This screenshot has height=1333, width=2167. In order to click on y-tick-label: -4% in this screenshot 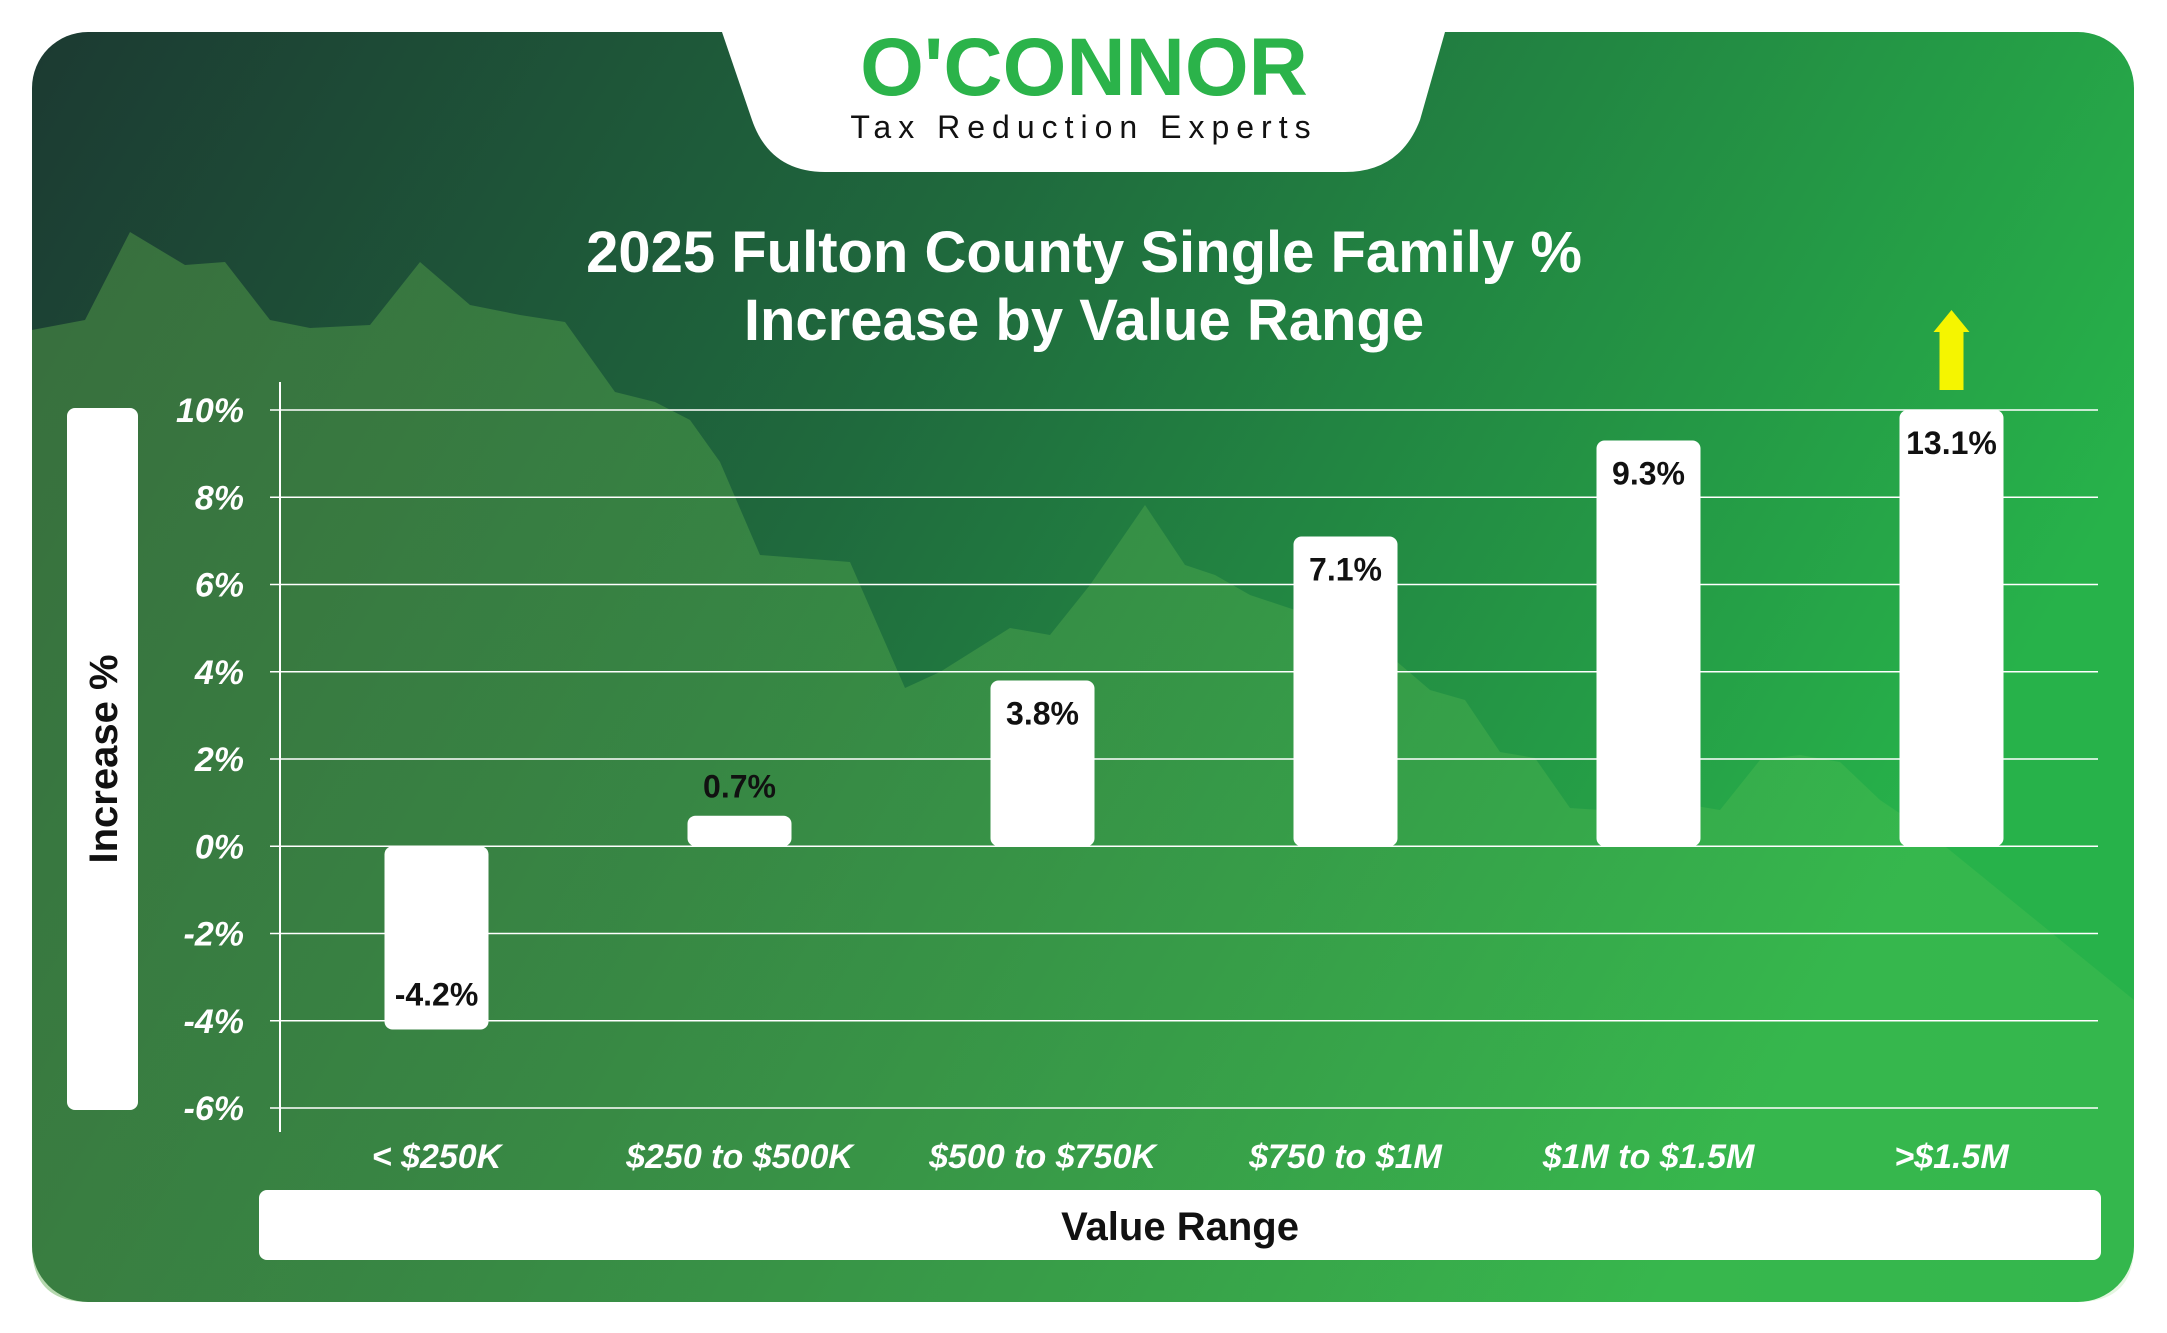, I will do `click(214, 1022)`.